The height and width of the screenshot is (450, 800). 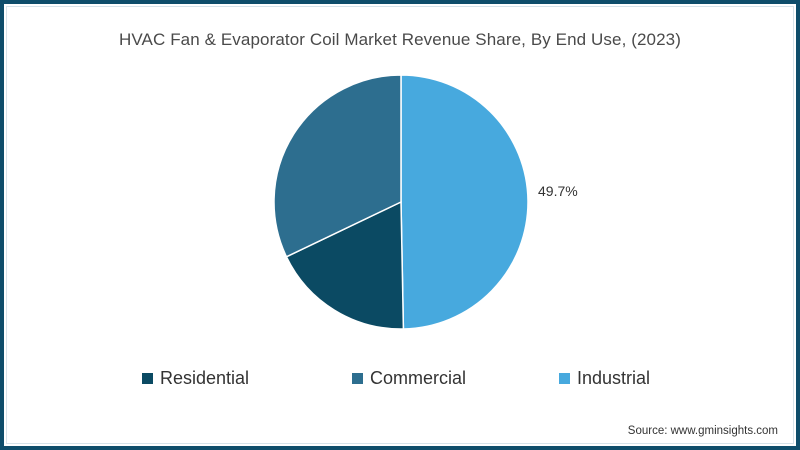 I want to click on pie-slice-commercial, so click(x=337, y=166).